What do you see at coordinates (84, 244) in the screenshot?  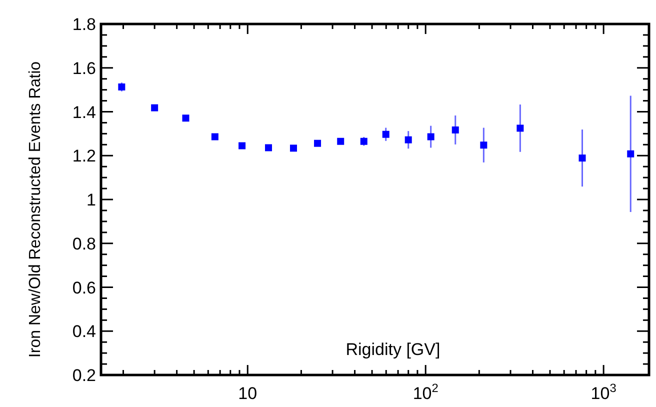 I see `y-tick-label: 0.8` at bounding box center [84, 244].